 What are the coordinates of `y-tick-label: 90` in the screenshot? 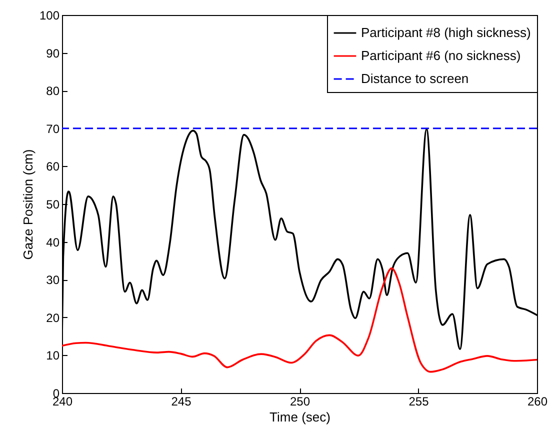 It's located at (53, 53).